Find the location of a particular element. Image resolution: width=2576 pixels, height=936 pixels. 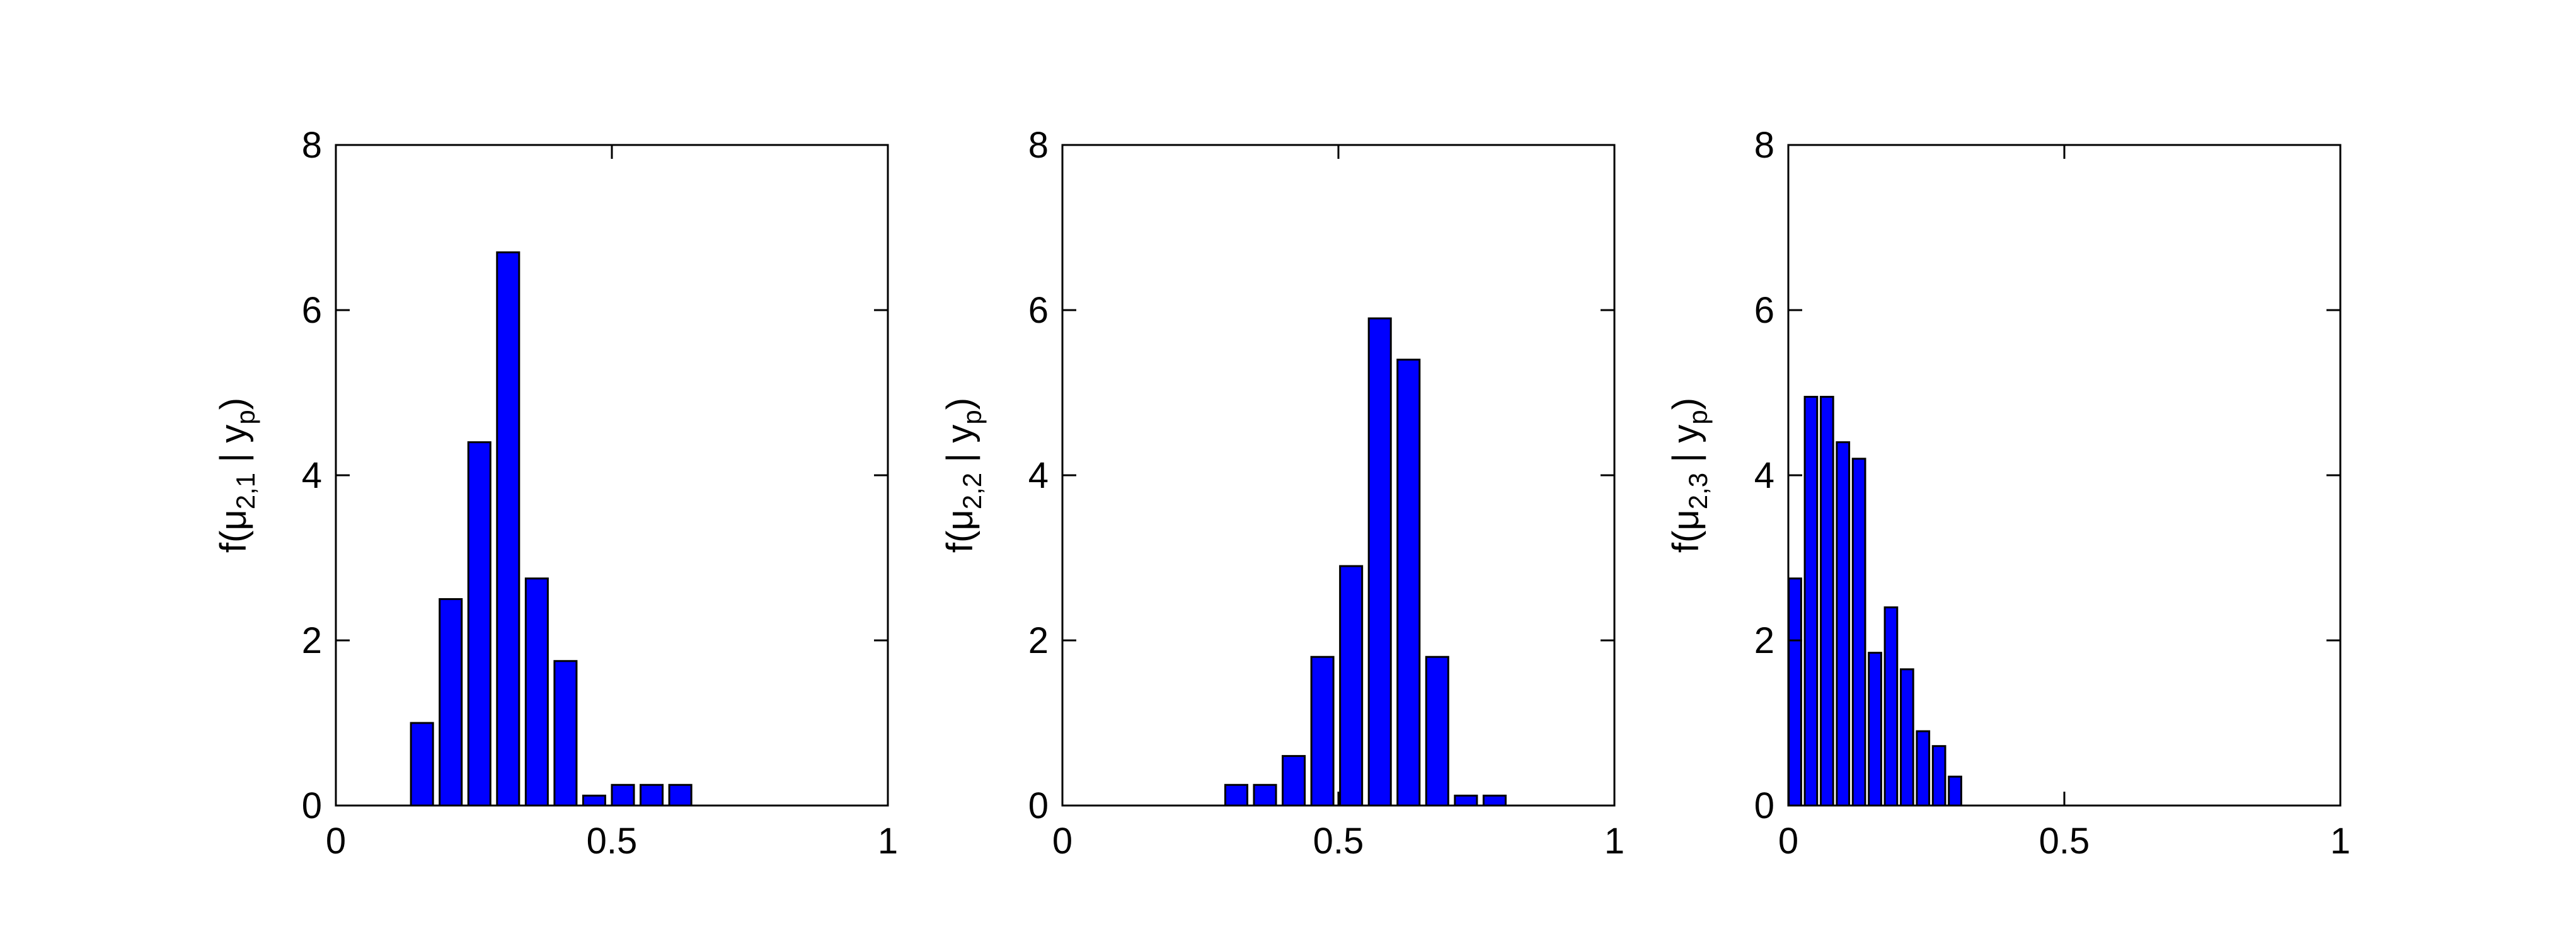

subplot-1-ylabel-sub1: 2,1 is located at coordinates (245, 491).